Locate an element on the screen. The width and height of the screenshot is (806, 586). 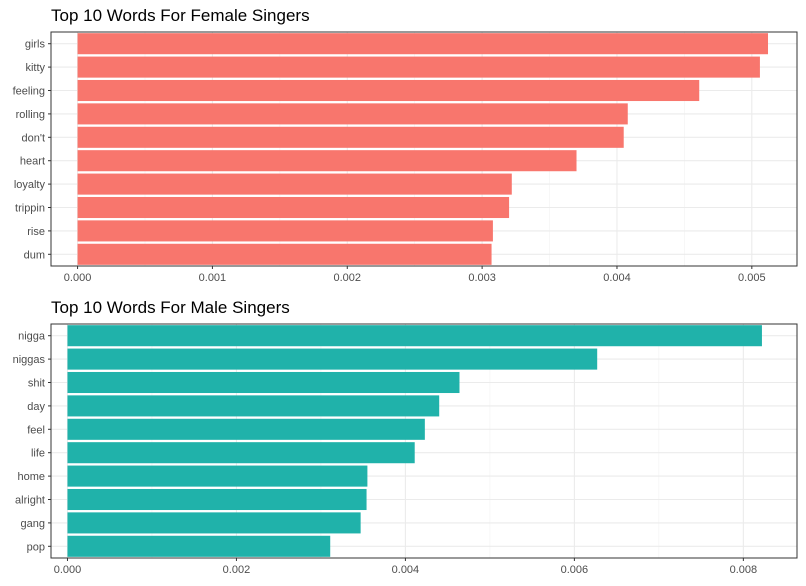
y-tick-label: rise is located at coordinates (36, 232).